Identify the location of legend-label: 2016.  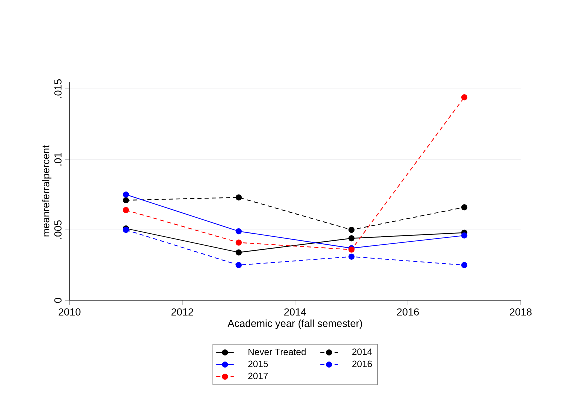
(362, 364).